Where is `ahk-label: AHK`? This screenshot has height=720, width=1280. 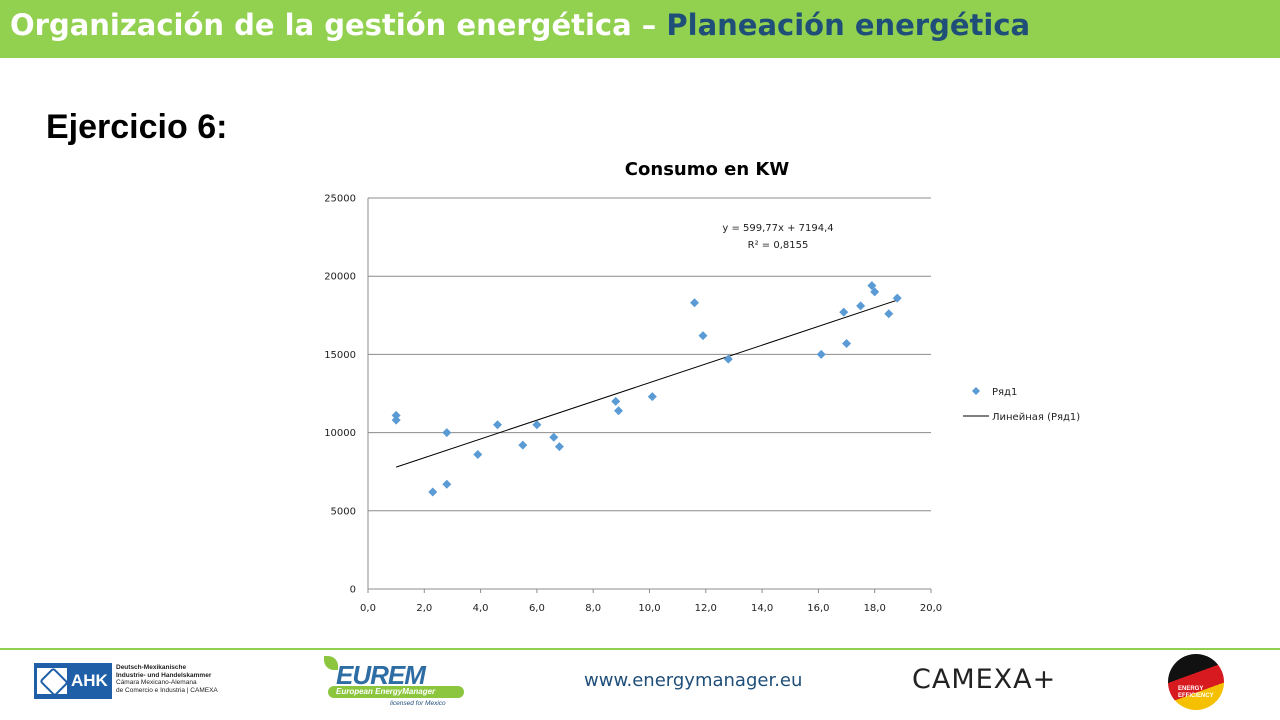 ahk-label: AHK is located at coordinates (89, 680).